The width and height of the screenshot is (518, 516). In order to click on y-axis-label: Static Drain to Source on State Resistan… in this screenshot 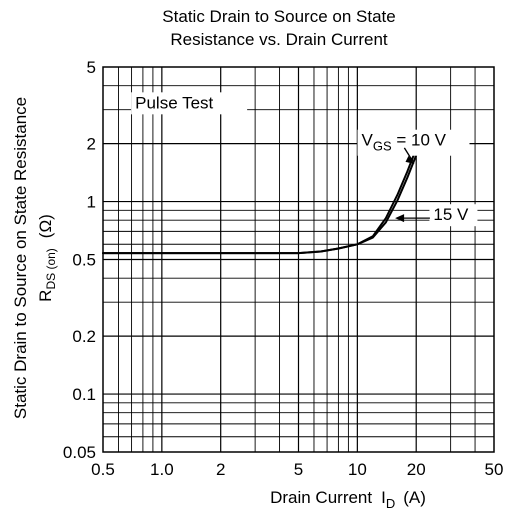, I will do `click(20, 258)`.